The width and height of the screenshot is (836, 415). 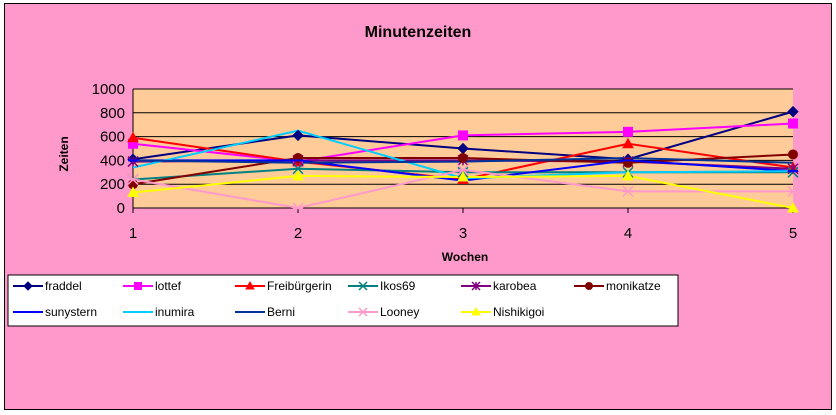 What do you see at coordinates (175, 312) in the screenshot?
I see `legend-label: inumira` at bounding box center [175, 312].